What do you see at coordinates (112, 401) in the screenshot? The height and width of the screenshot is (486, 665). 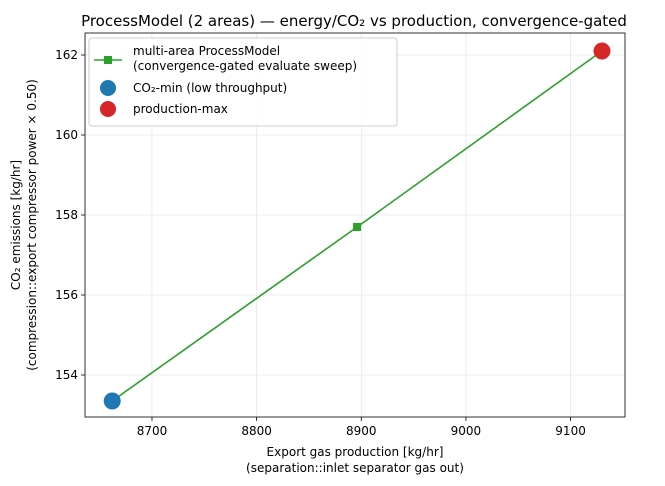 I see `co2-min-point` at bounding box center [112, 401].